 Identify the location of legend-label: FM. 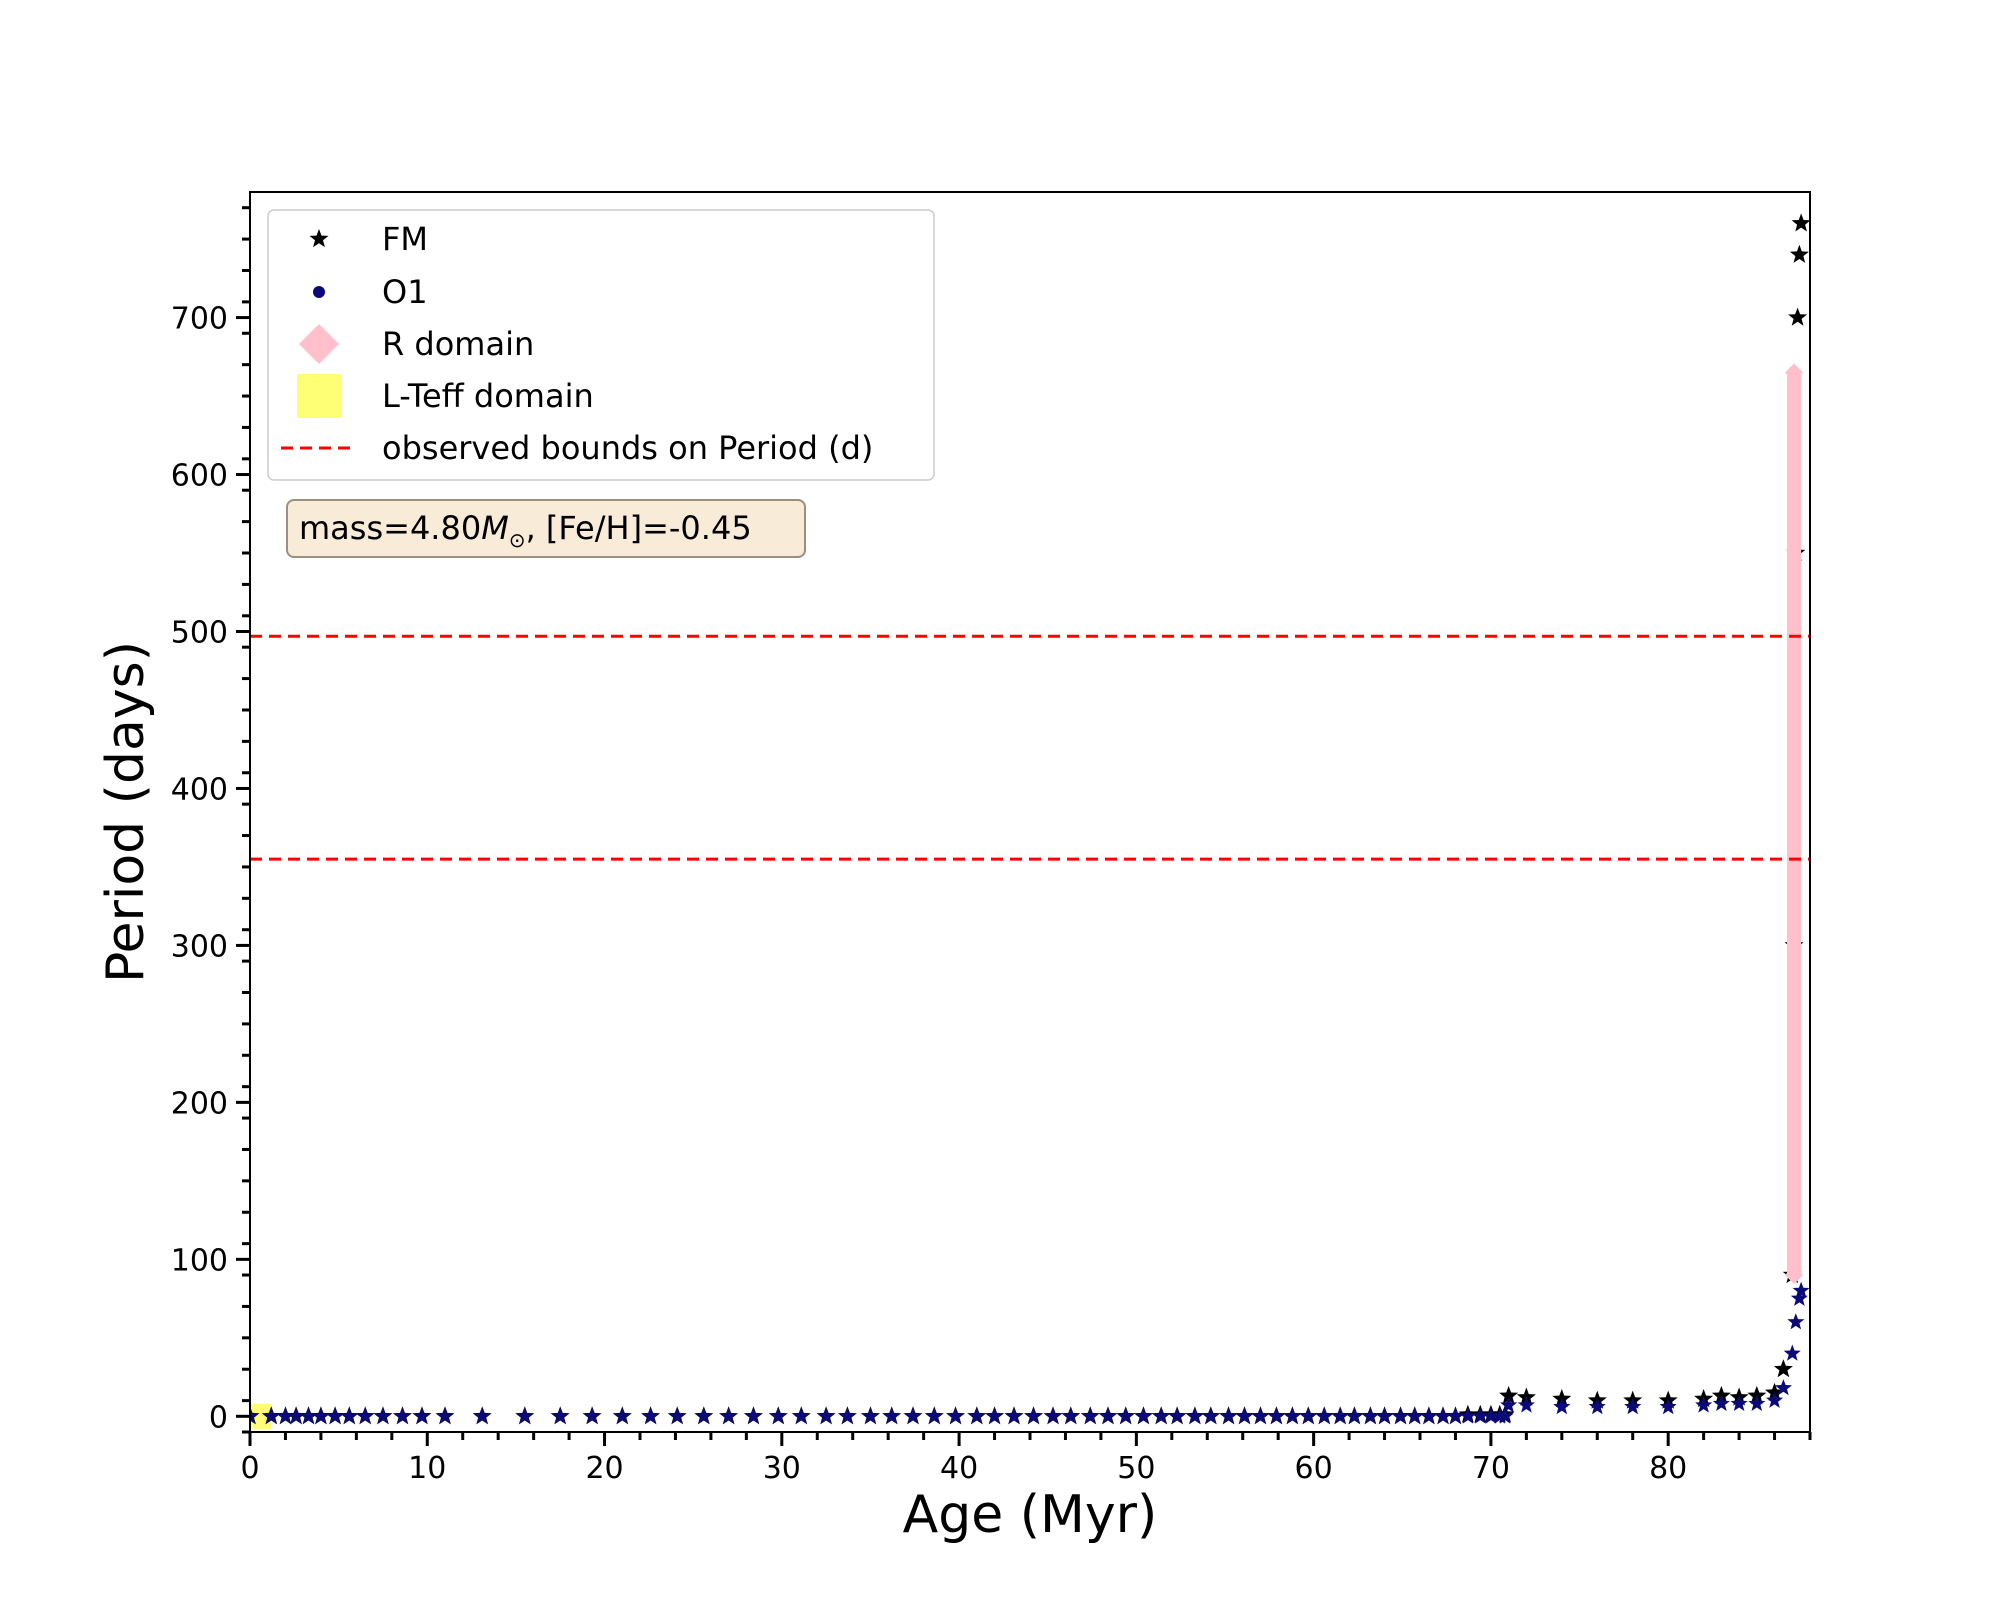
(405, 239).